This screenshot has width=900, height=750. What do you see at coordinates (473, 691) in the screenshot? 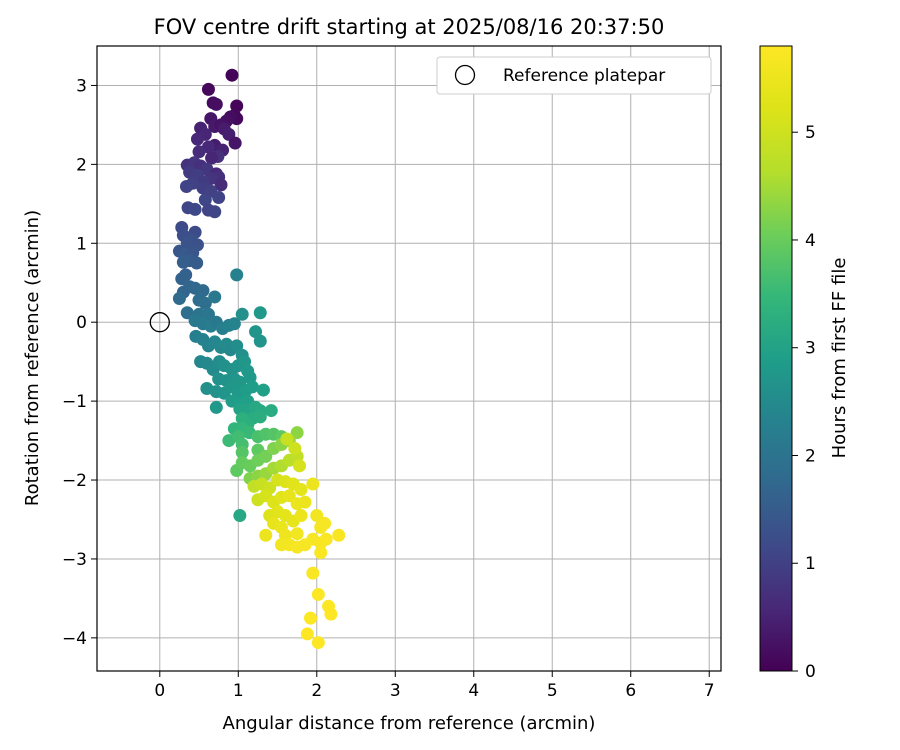
I see `x-tick-label: 4` at bounding box center [473, 691].